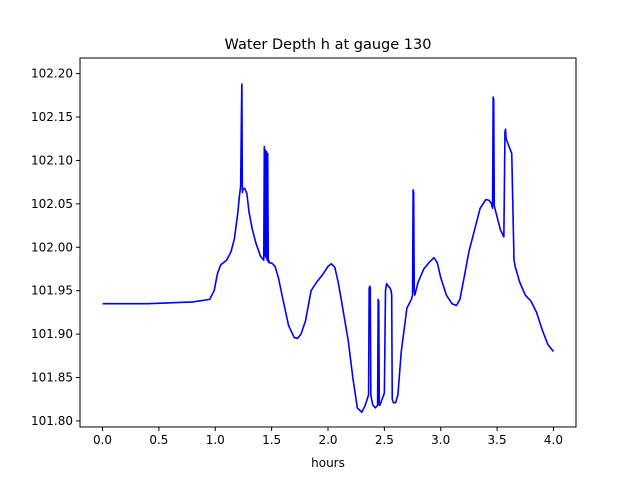 The height and width of the screenshot is (480, 640). I want to click on y-tick-label: 101.85, so click(52, 378).